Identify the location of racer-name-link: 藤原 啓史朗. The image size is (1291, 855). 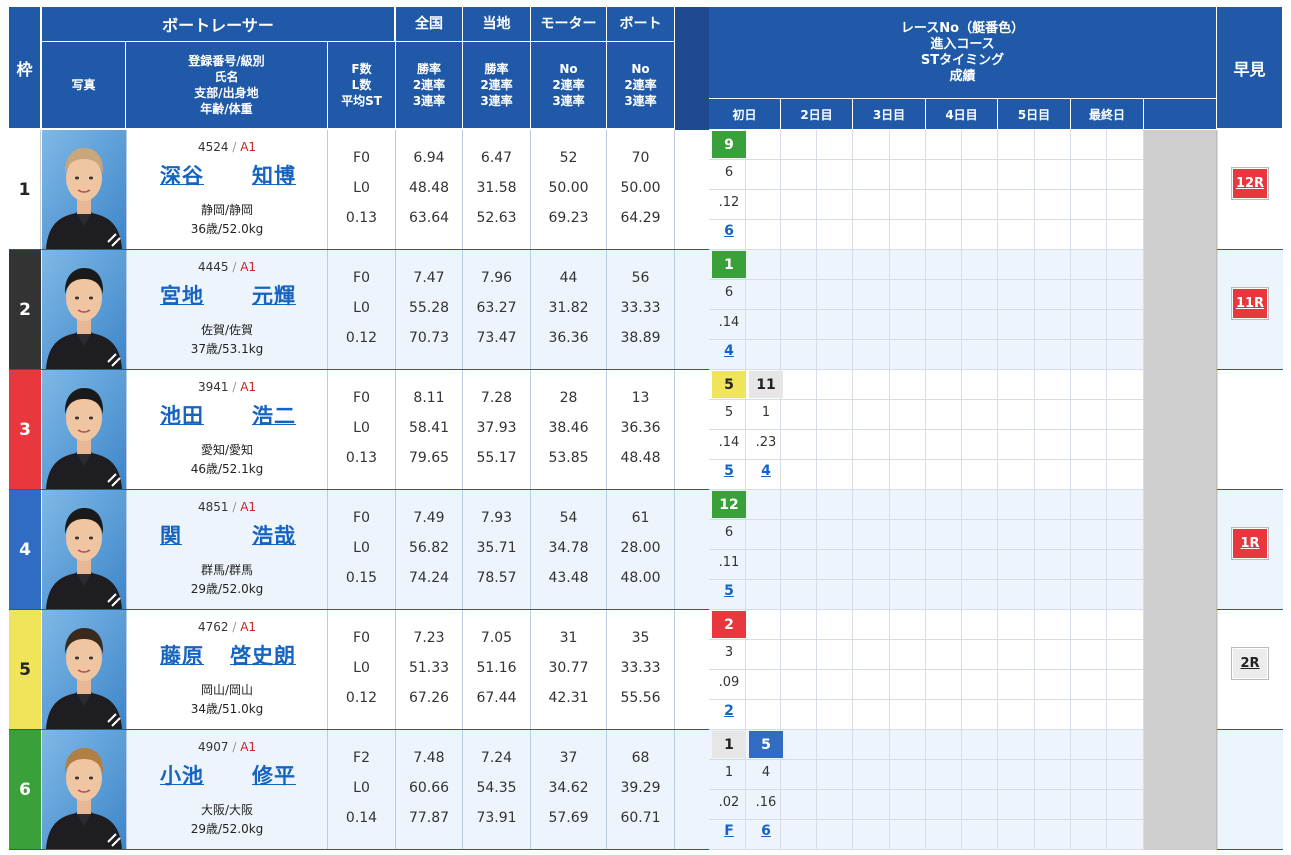
(228, 655).